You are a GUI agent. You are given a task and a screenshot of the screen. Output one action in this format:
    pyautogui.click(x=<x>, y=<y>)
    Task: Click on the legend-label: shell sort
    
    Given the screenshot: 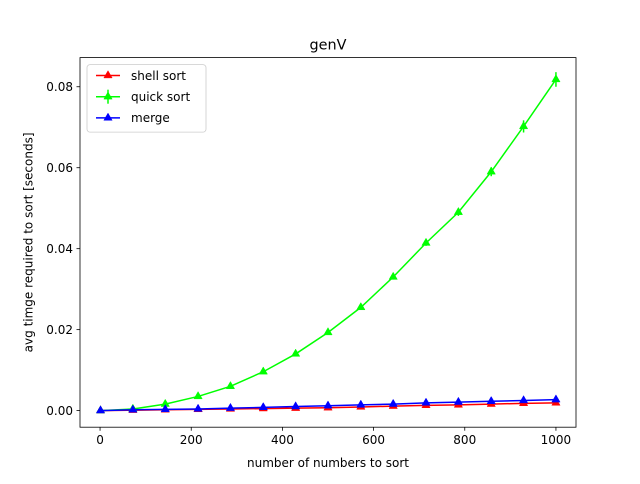 What is the action you would take?
    pyautogui.click(x=158, y=76)
    